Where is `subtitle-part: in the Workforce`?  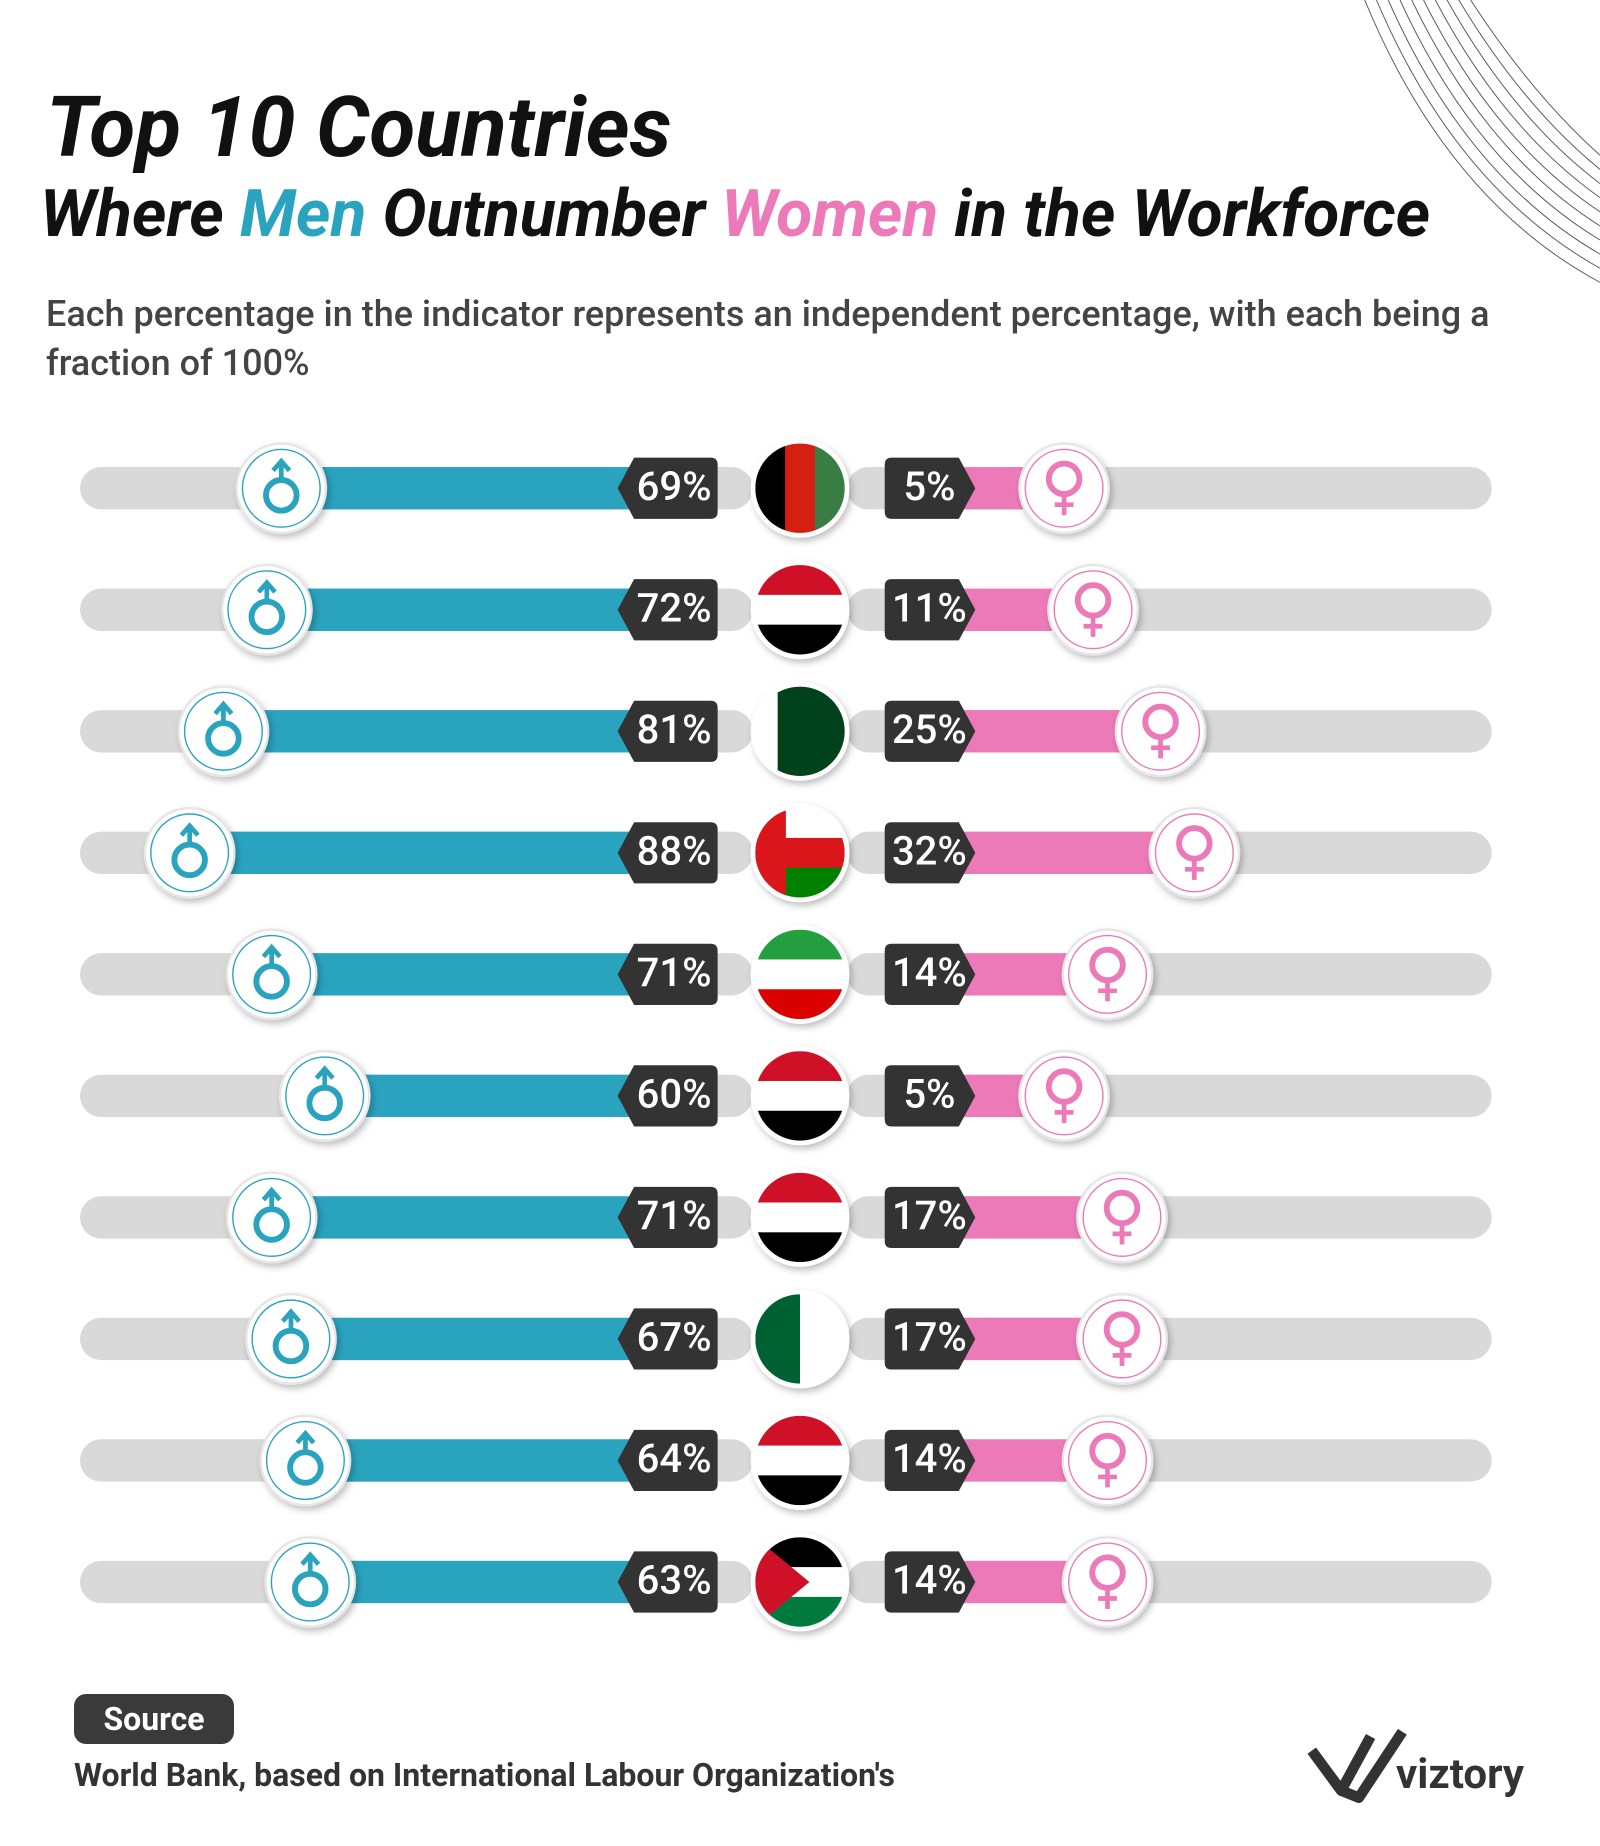
subtitle-part: in the Workforce is located at coordinates (1192, 214).